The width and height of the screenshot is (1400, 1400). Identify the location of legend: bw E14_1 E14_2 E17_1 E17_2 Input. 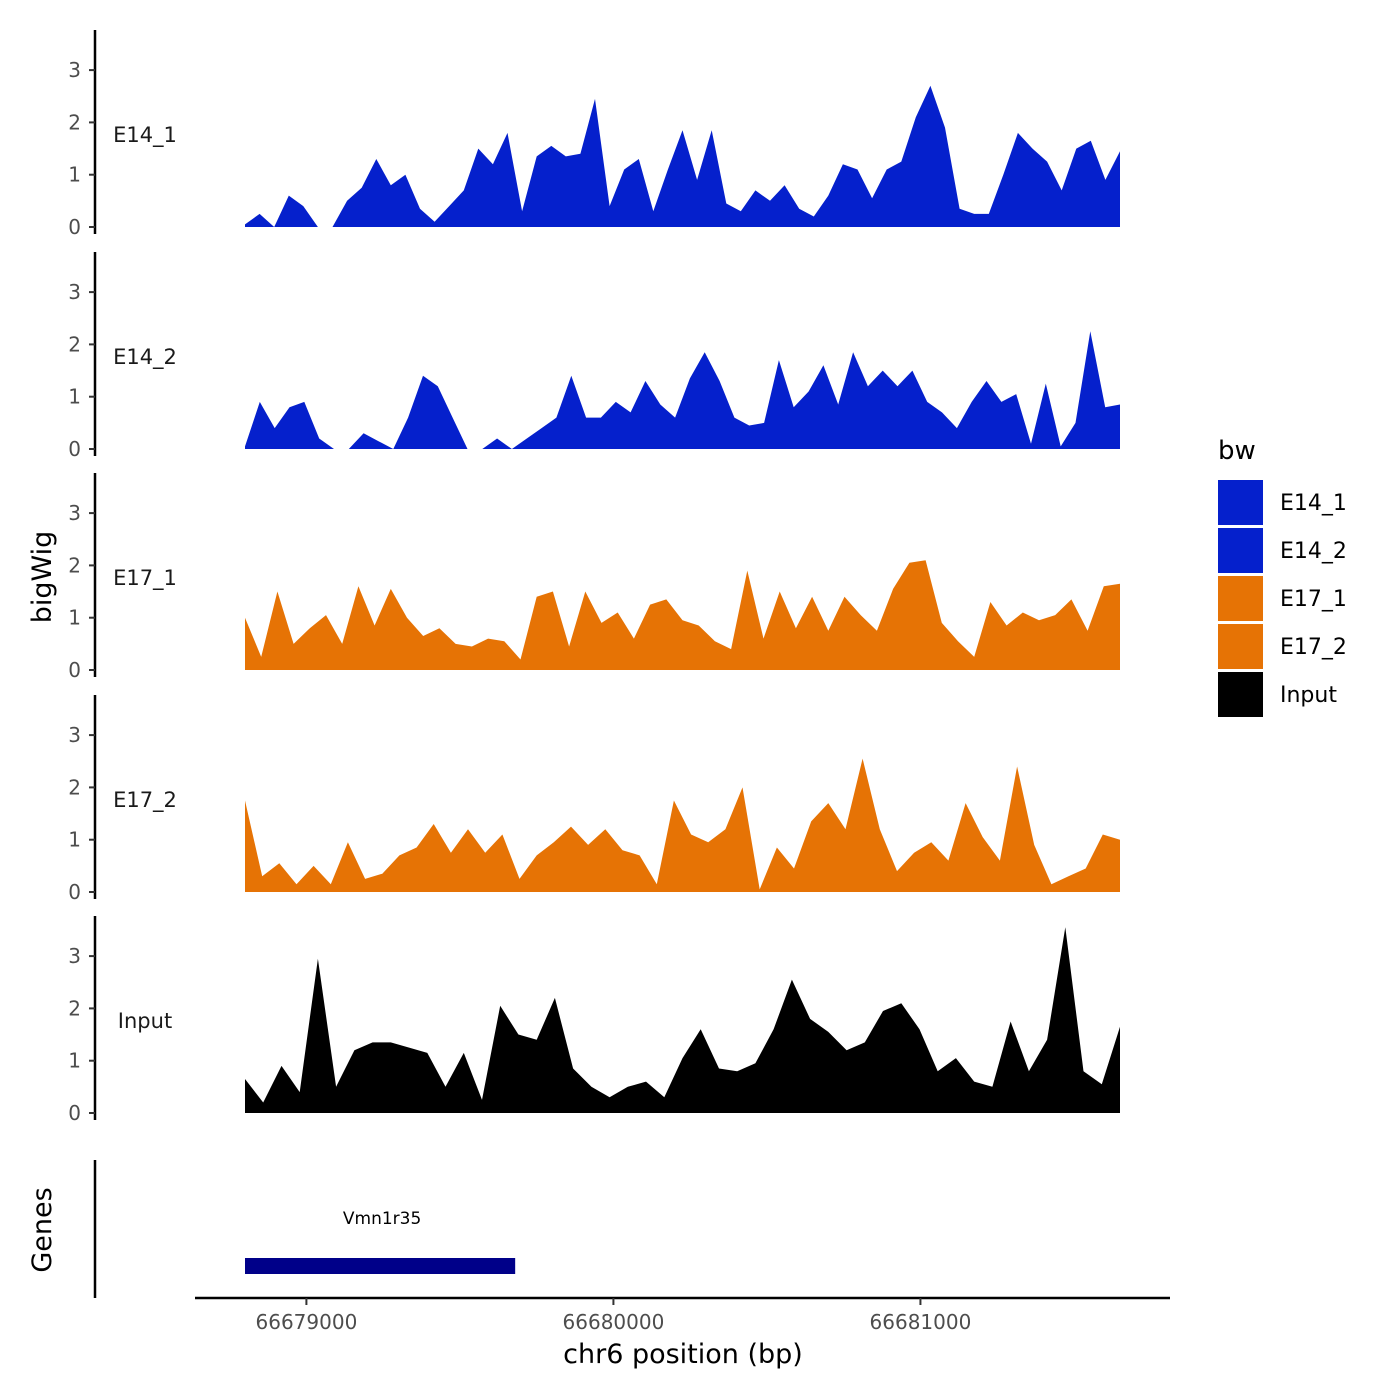
(1282, 576).